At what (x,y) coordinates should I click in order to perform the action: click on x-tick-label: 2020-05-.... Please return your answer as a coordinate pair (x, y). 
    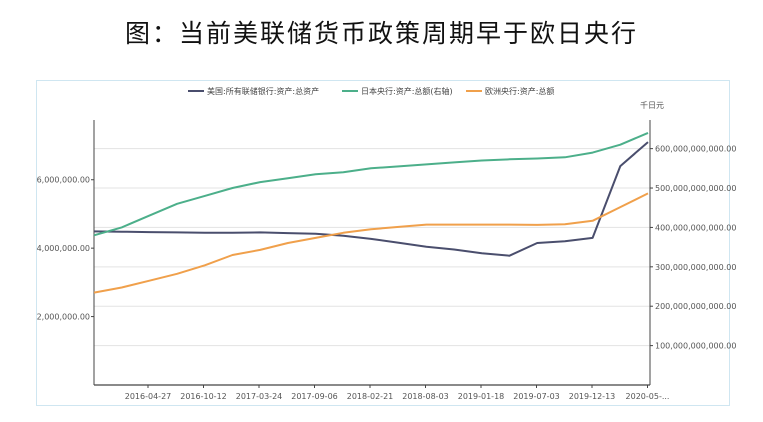
    Looking at the image, I should click on (648, 396).